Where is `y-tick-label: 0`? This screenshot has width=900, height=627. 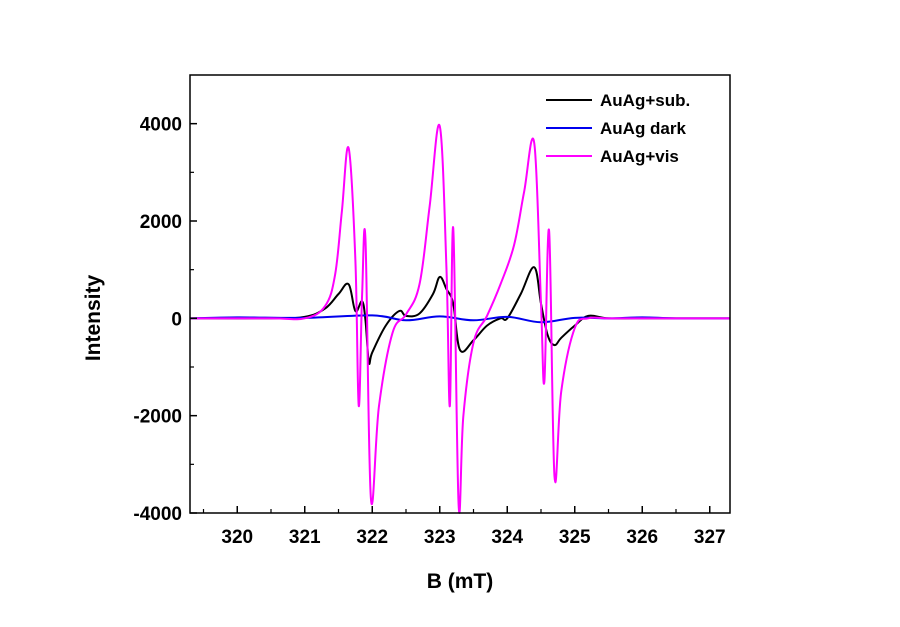
y-tick-label: 0 is located at coordinates (176, 319).